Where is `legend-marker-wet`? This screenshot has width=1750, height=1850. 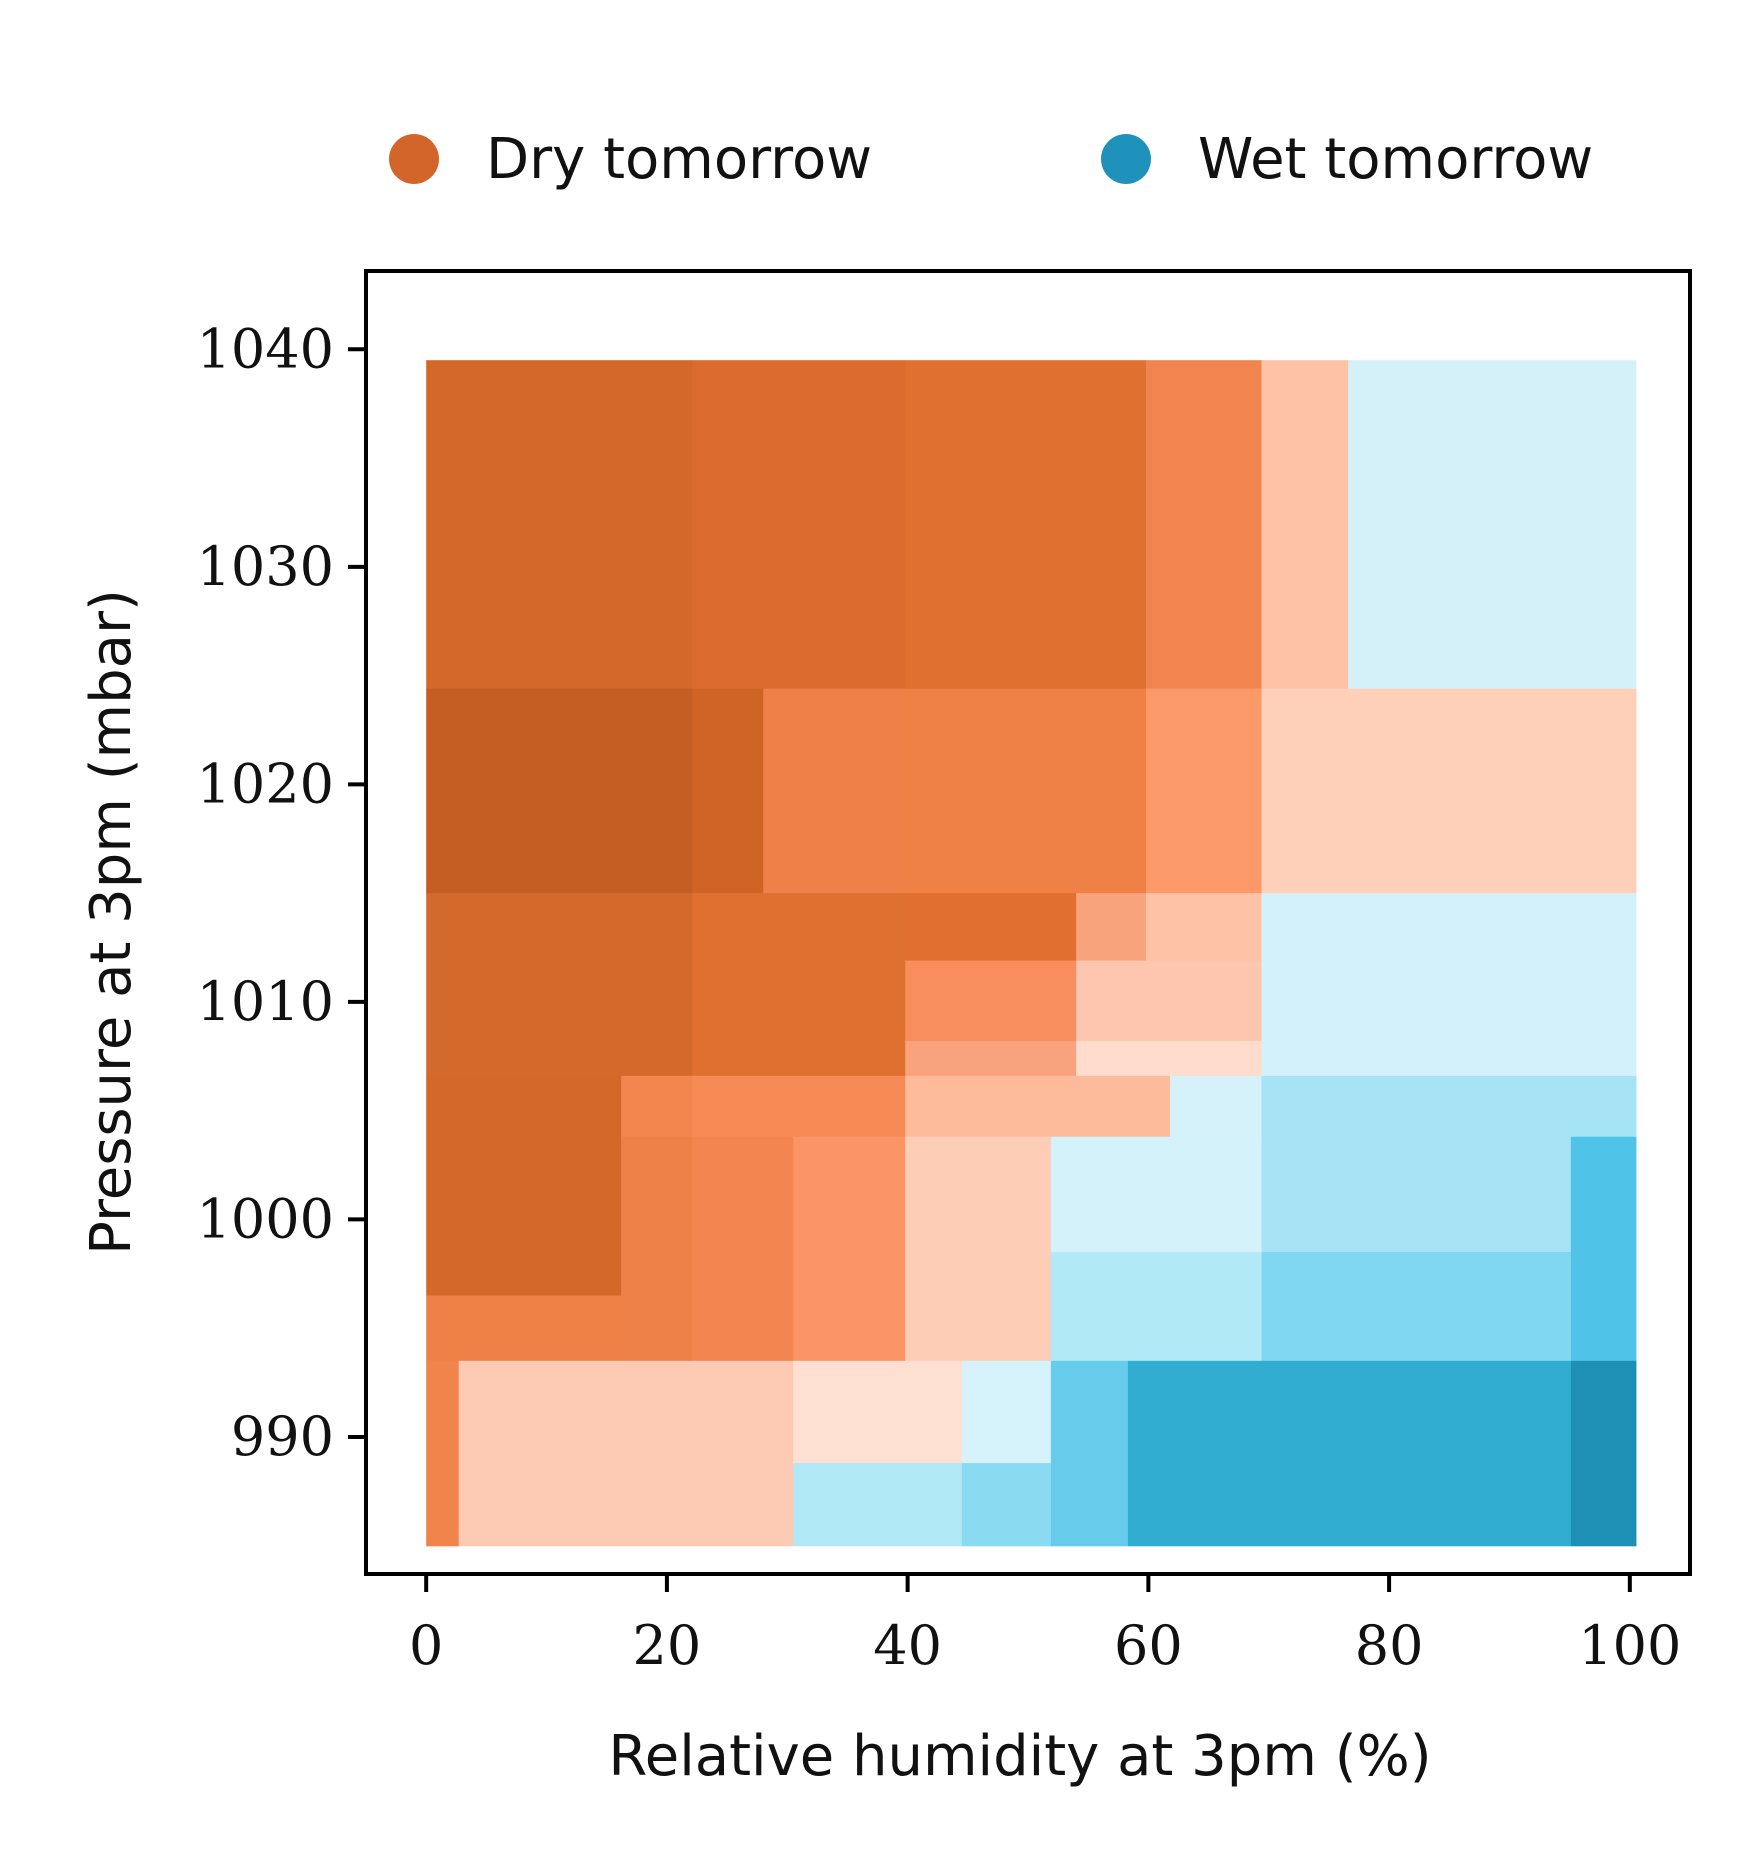
legend-marker-wet is located at coordinates (1126, 159).